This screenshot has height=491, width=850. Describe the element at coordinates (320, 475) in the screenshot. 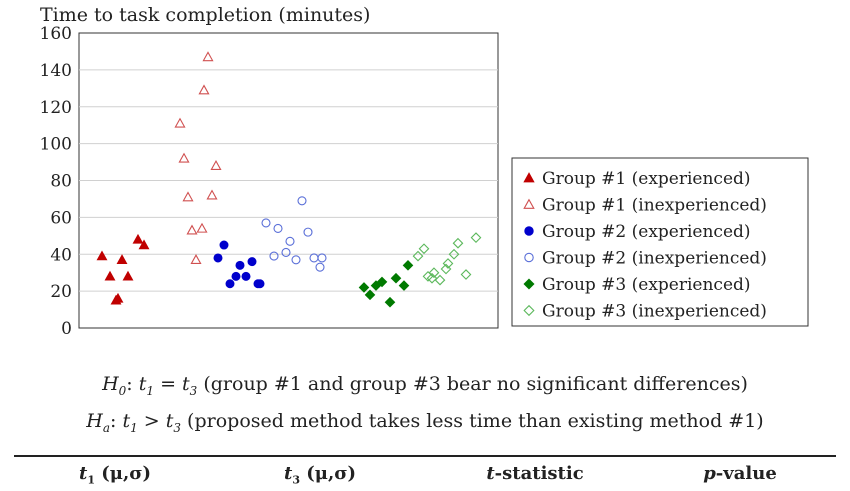

I see `table-header-t3: t3 (μ,σ)` at that location.